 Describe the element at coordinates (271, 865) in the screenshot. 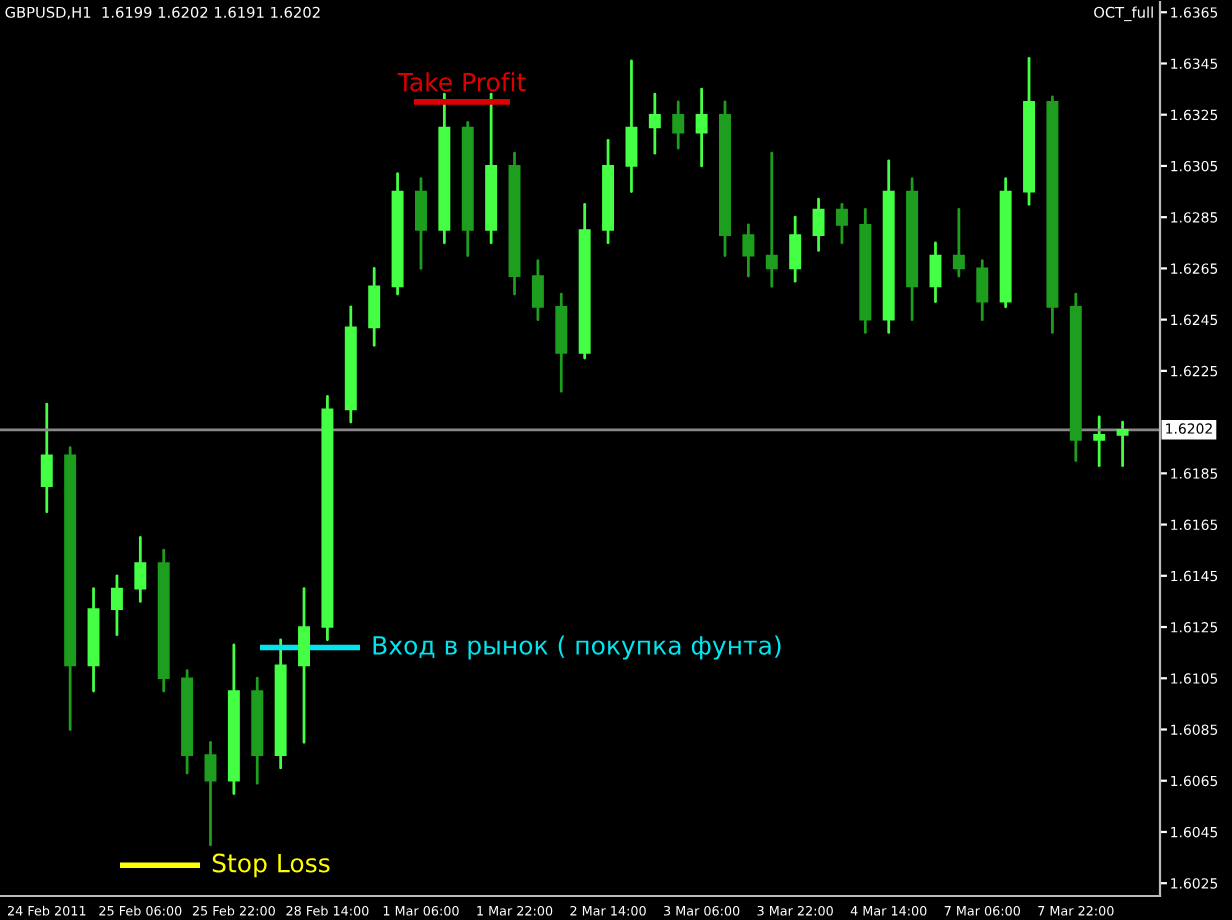

I see `ref-line-label: Stop Loss` at that location.